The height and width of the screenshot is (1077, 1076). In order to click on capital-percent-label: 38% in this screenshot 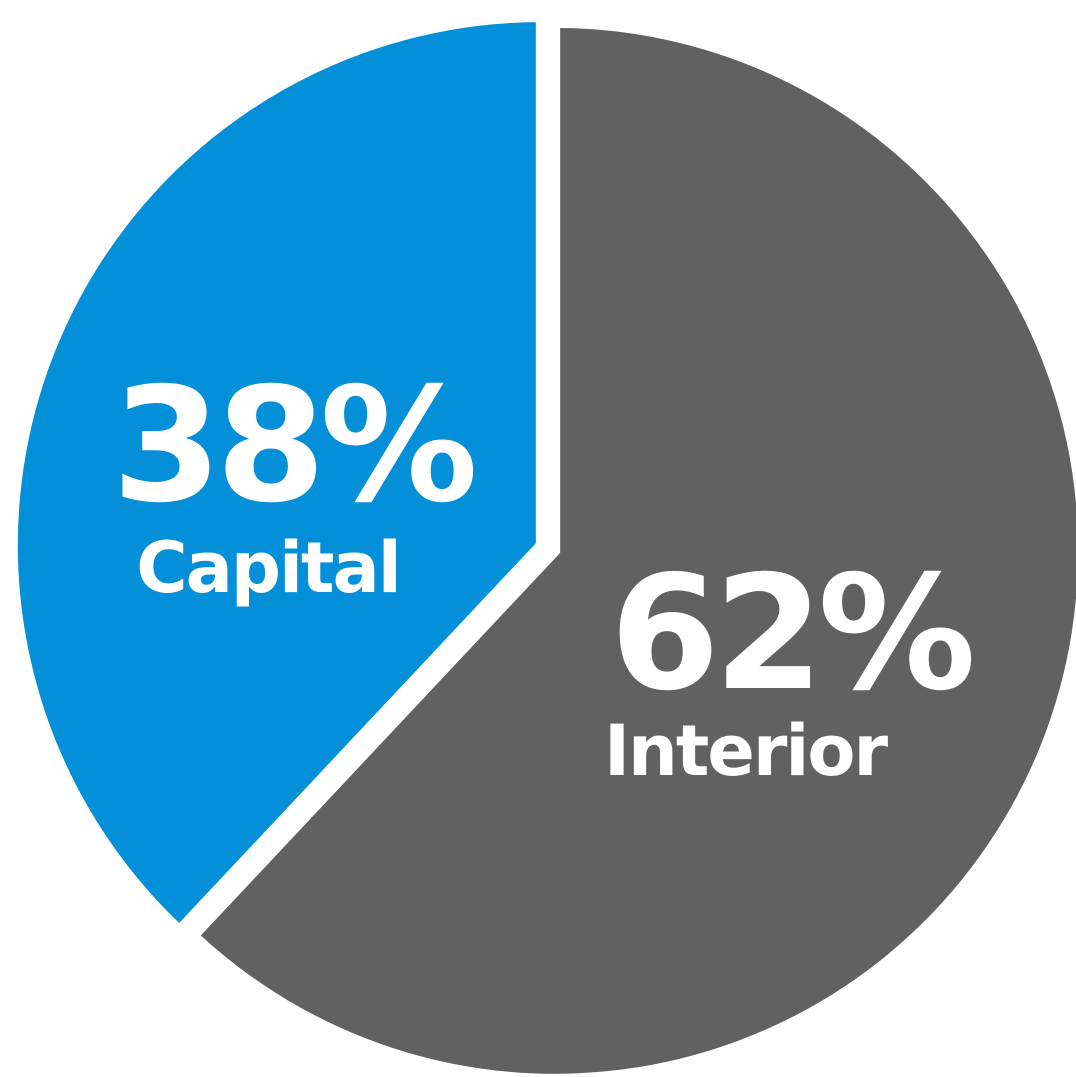, I will do `click(293, 446)`.